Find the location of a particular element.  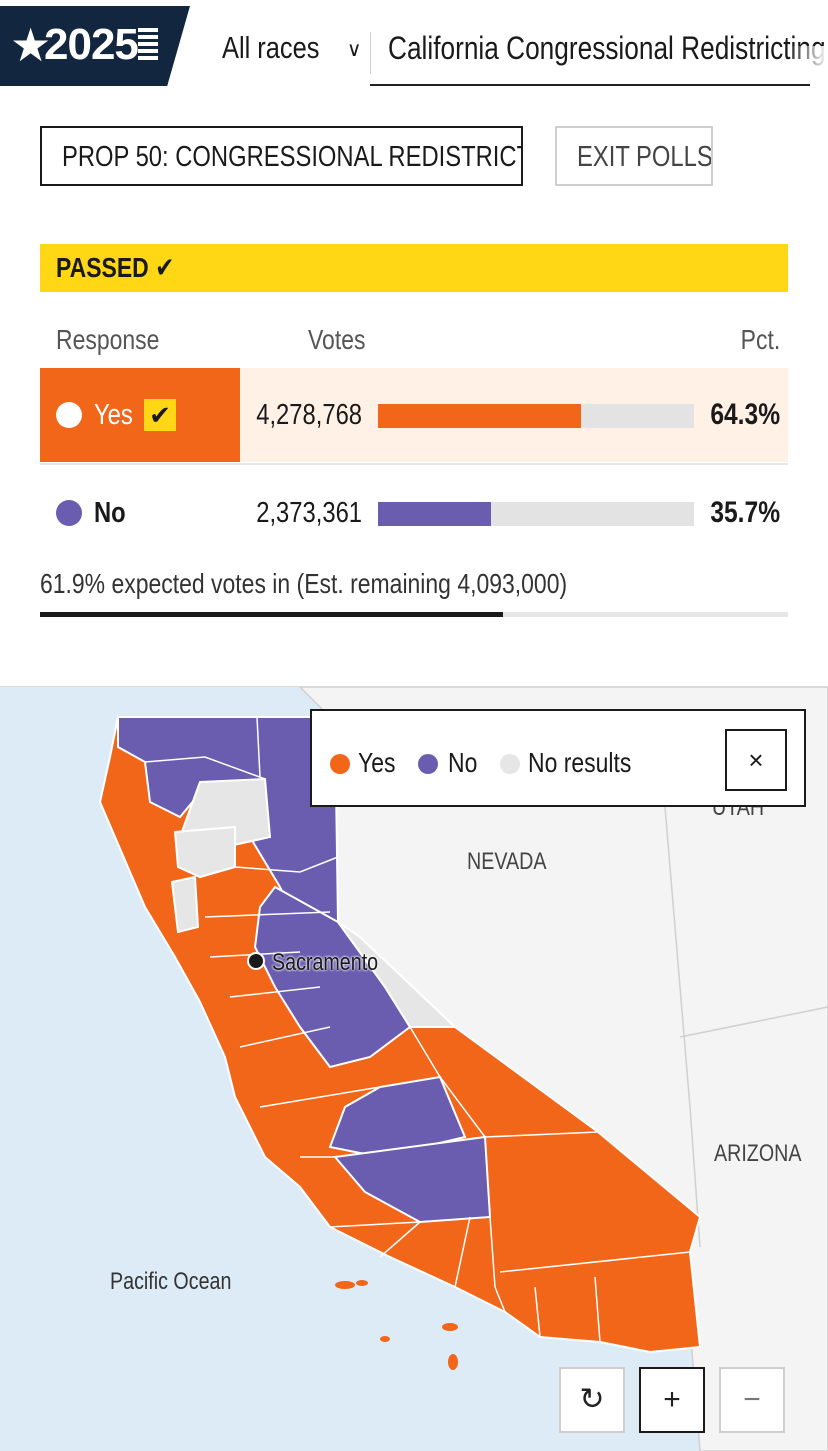

check-icon: ✔ is located at coordinates (165, 267).